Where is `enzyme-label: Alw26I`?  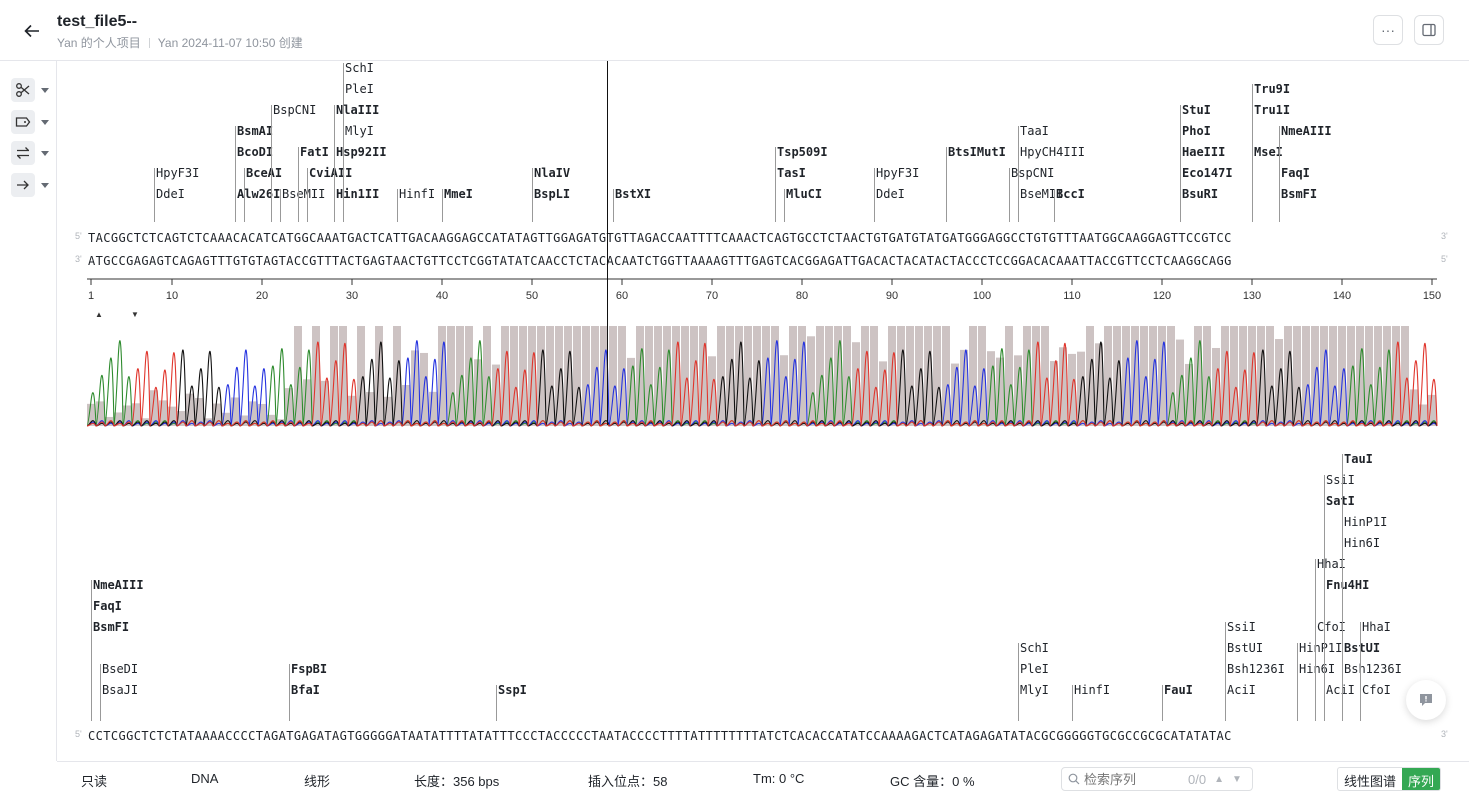 enzyme-label: Alw26I is located at coordinates (259, 194).